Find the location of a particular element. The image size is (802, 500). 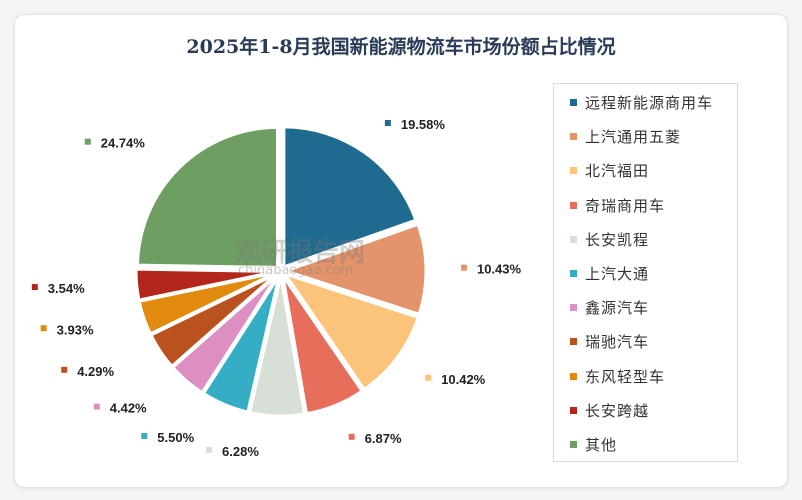

legend-item: 上汽大通 is located at coordinates (609, 273).